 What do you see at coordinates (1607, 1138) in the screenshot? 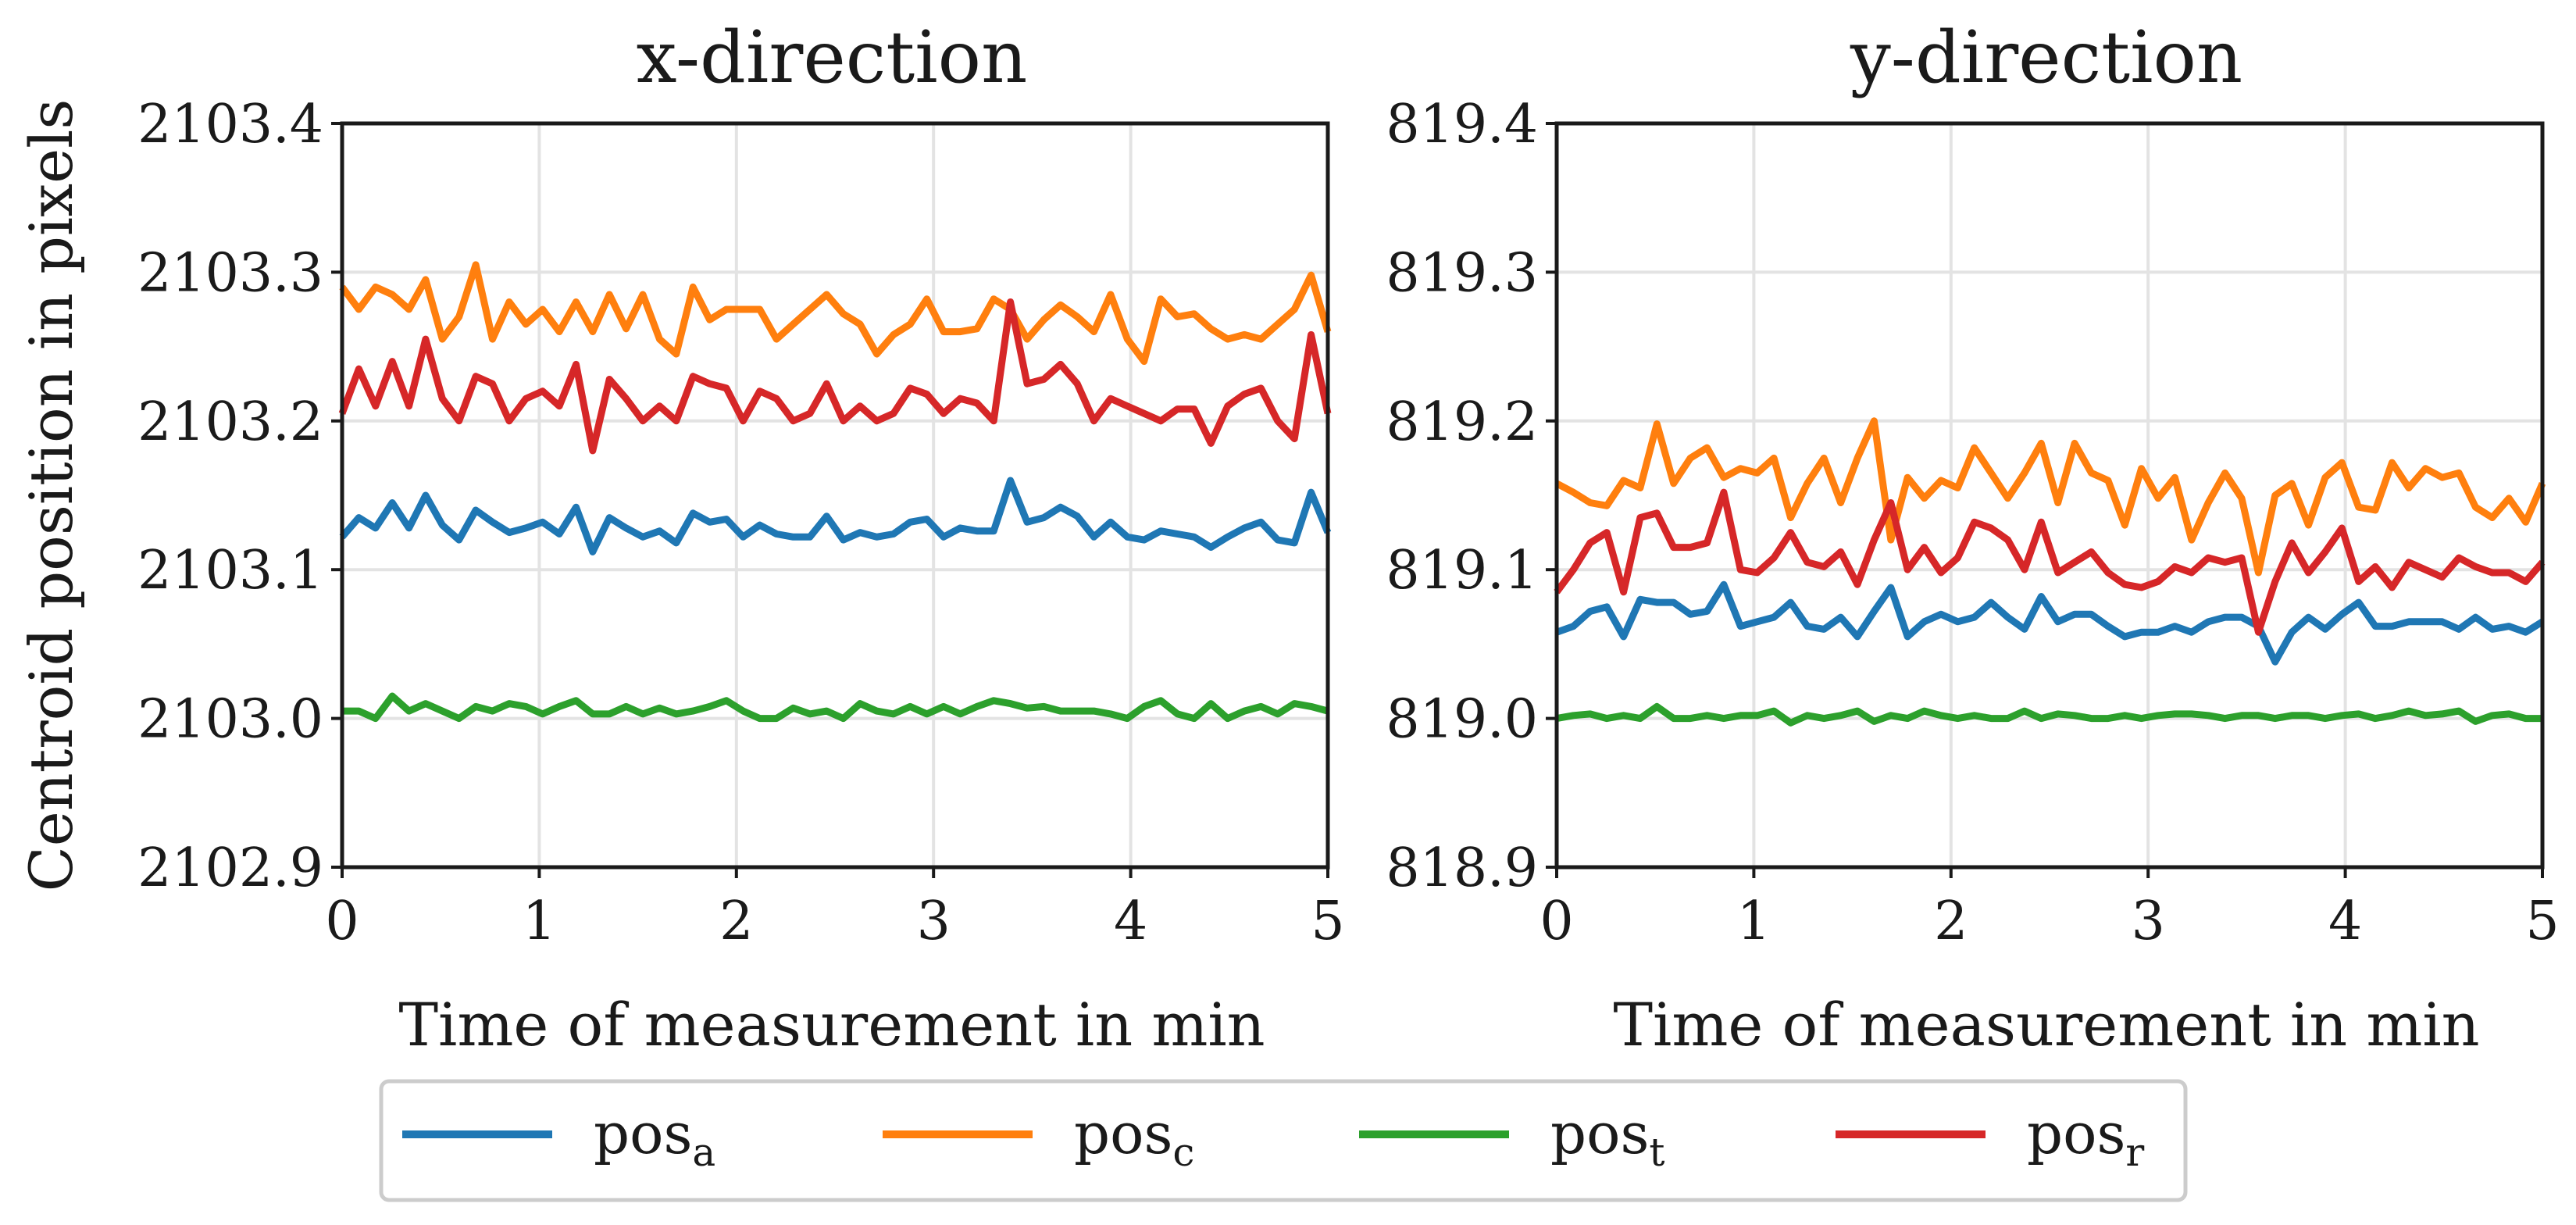
I see `legend-label-t: post` at bounding box center [1607, 1138].